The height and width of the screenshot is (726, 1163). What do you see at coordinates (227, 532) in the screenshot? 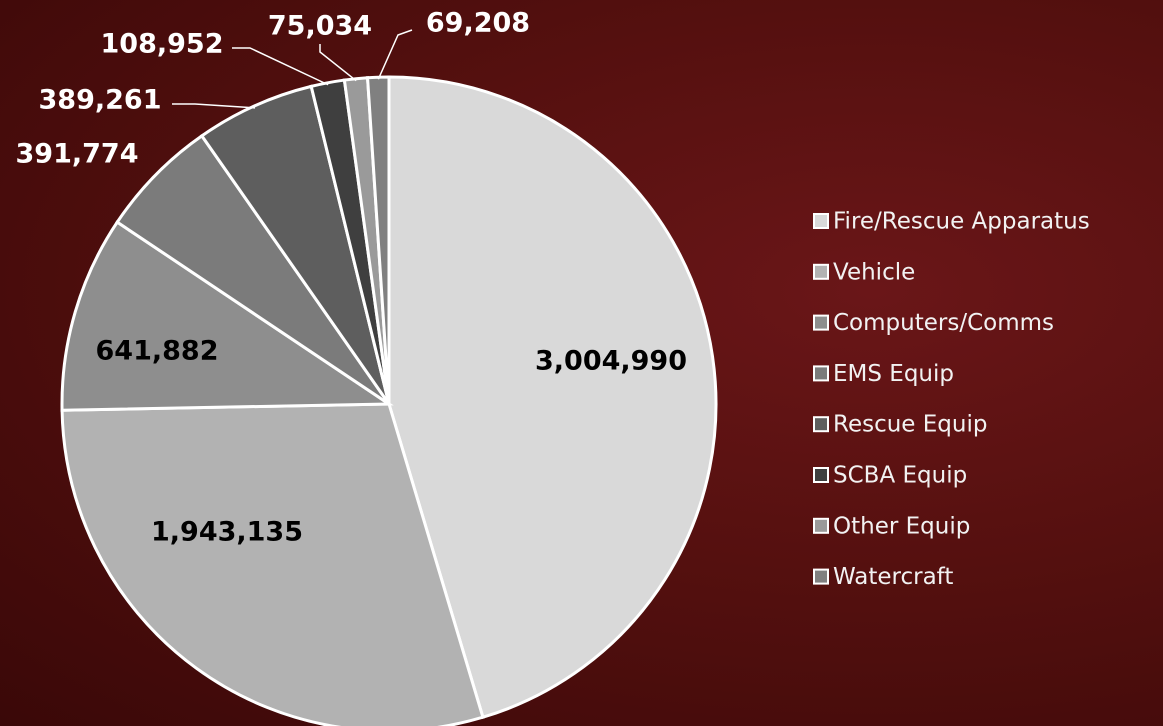
I see `data-label: 1,943,135` at bounding box center [227, 532].